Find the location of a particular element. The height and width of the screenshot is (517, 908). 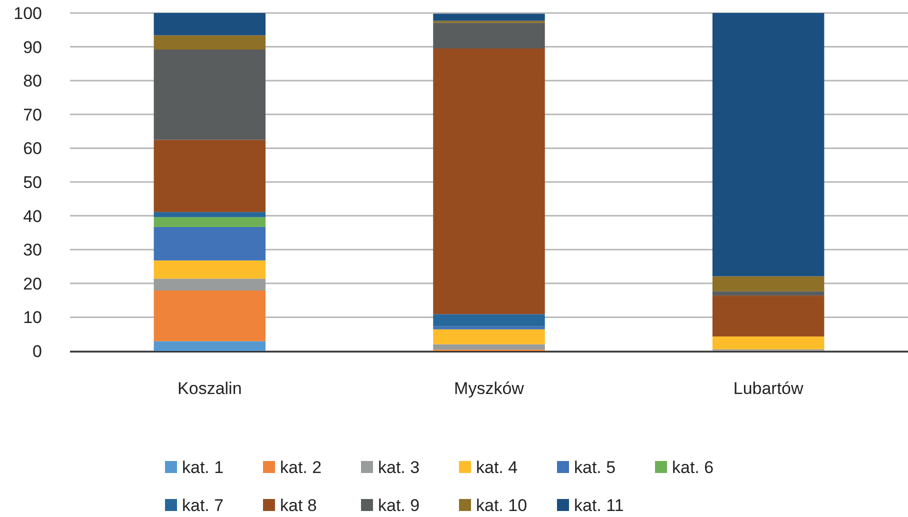

legend-label: kat. 2 is located at coordinates (301, 467).